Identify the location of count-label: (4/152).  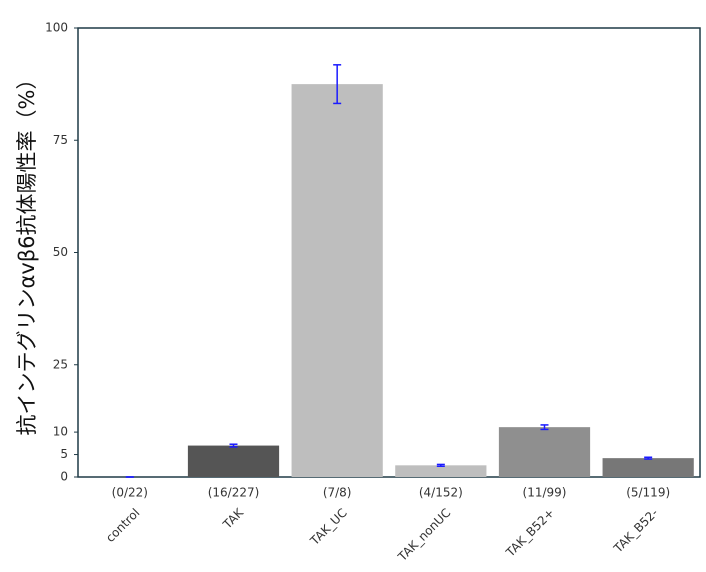
(441, 493).